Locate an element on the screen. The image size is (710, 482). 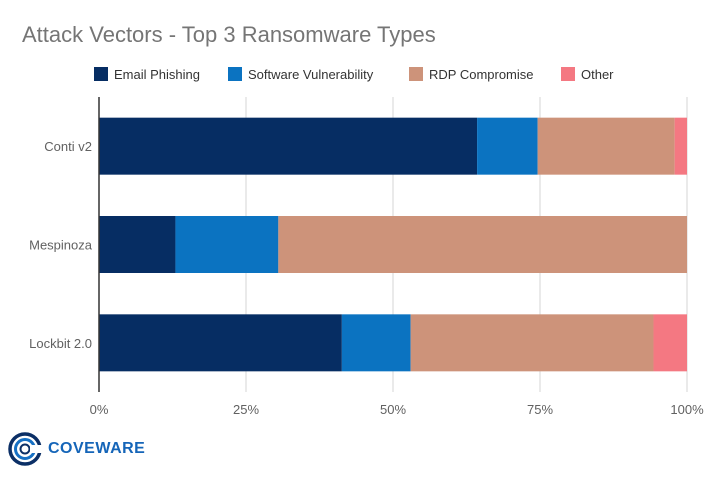
y-category-label: Mespinoza is located at coordinates (61, 245).